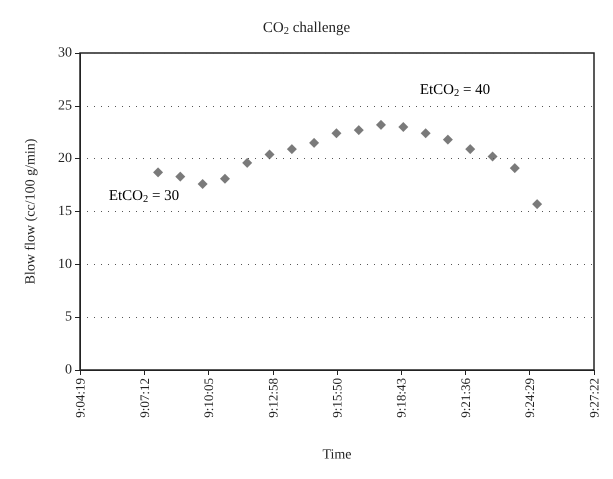 Image resolution: width=613 pixels, height=479 pixels. Describe the element at coordinates (65, 158) in the screenshot. I see `y-tick-label: 20` at that location.